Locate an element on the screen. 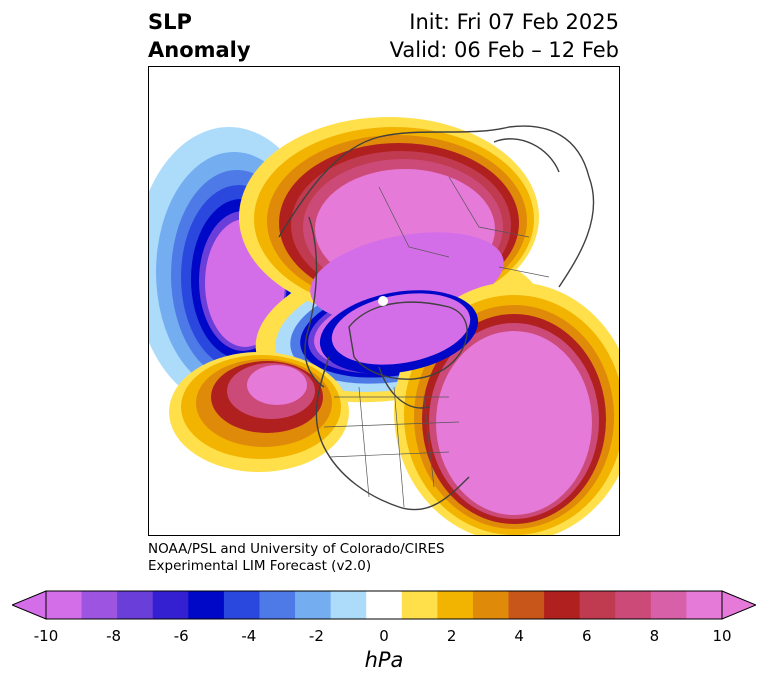 Image resolution: width=768 pixels, height=686 pixels. pacific-high is located at coordinates (259, 412).